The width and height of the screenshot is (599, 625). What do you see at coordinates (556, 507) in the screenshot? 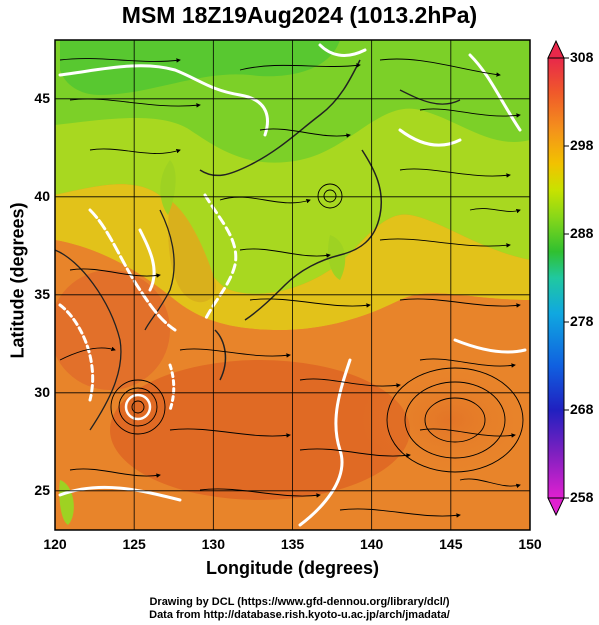
I see `colorbar-lower-arrow` at bounding box center [556, 507].